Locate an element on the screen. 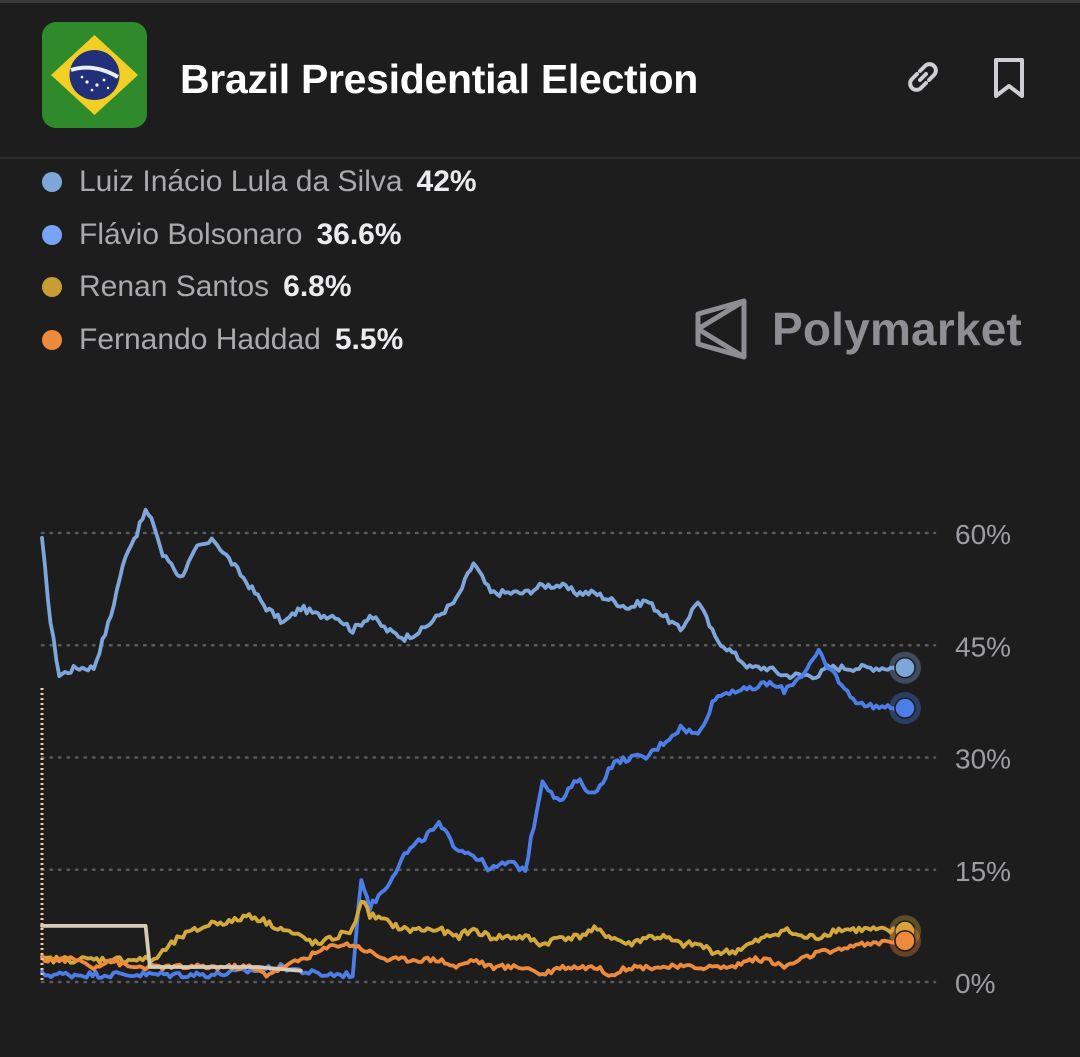 The height and width of the screenshot is (1057, 1080). legend-item-haddad: Fernando Haddad 5.5% is located at coordinates (222, 340).